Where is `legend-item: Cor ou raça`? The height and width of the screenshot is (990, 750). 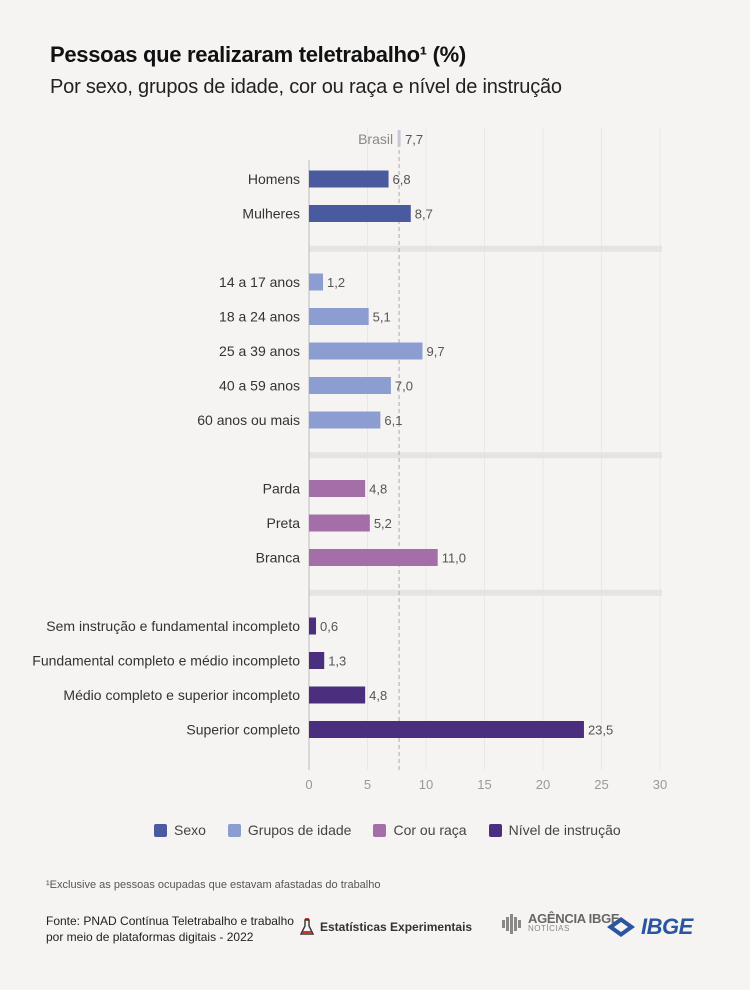
legend-item: Cor ou raça is located at coordinates (420, 830).